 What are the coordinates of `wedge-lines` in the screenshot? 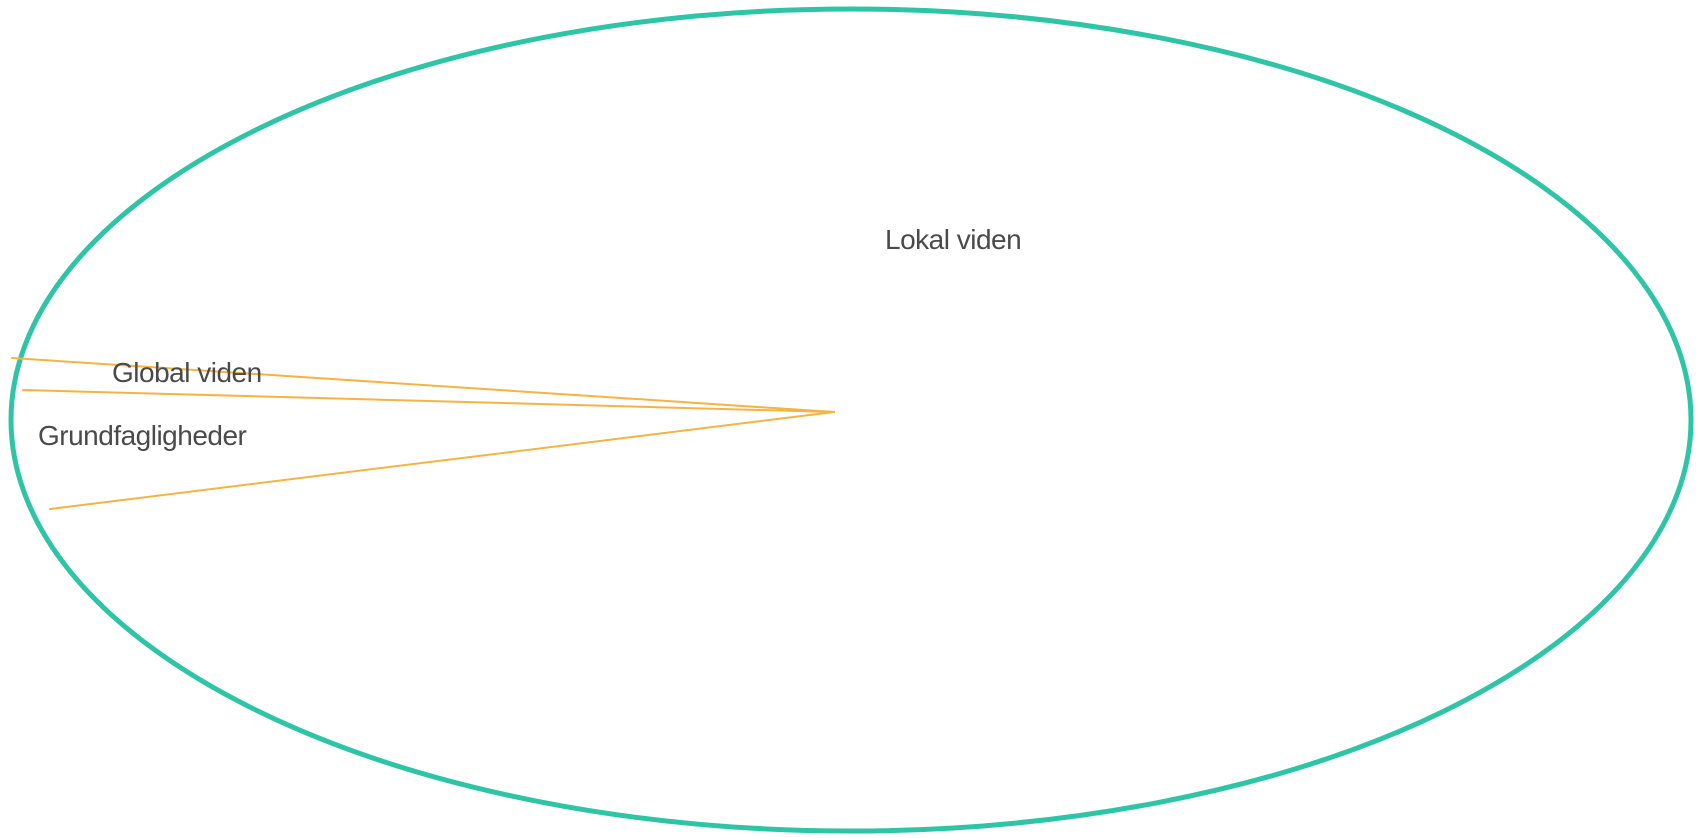 It's located at (423, 433).